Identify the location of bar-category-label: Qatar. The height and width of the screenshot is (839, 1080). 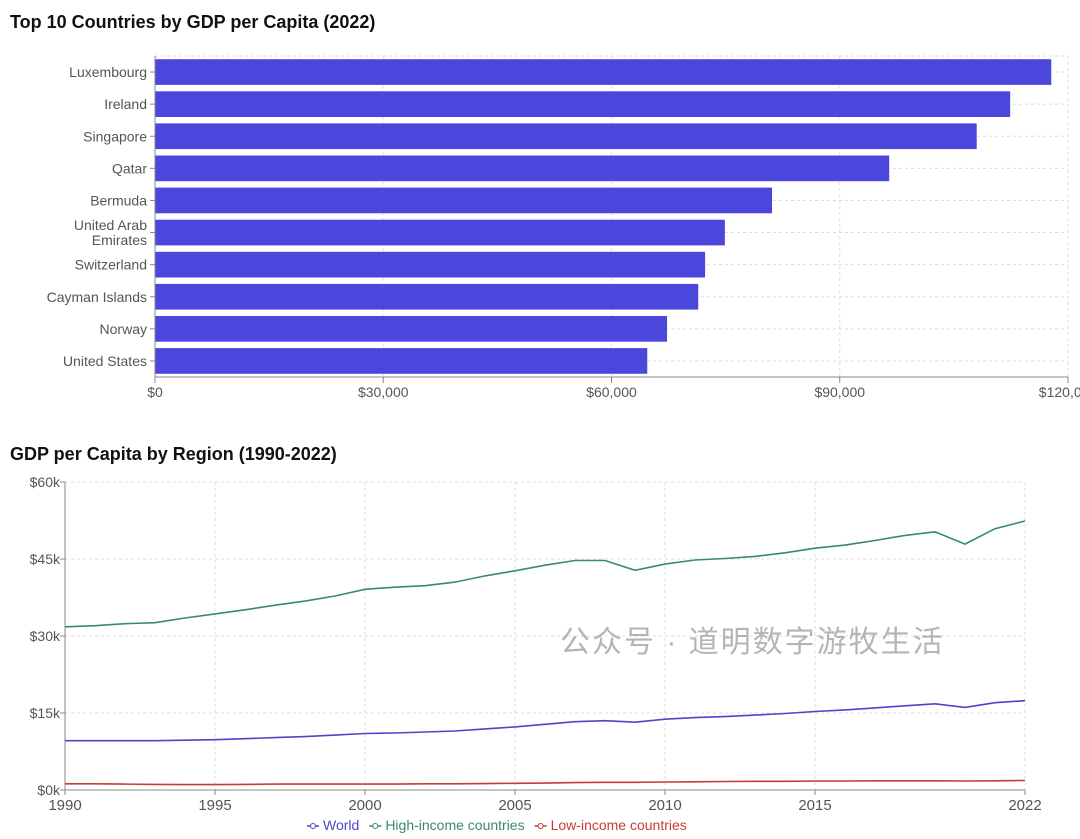
(129, 168).